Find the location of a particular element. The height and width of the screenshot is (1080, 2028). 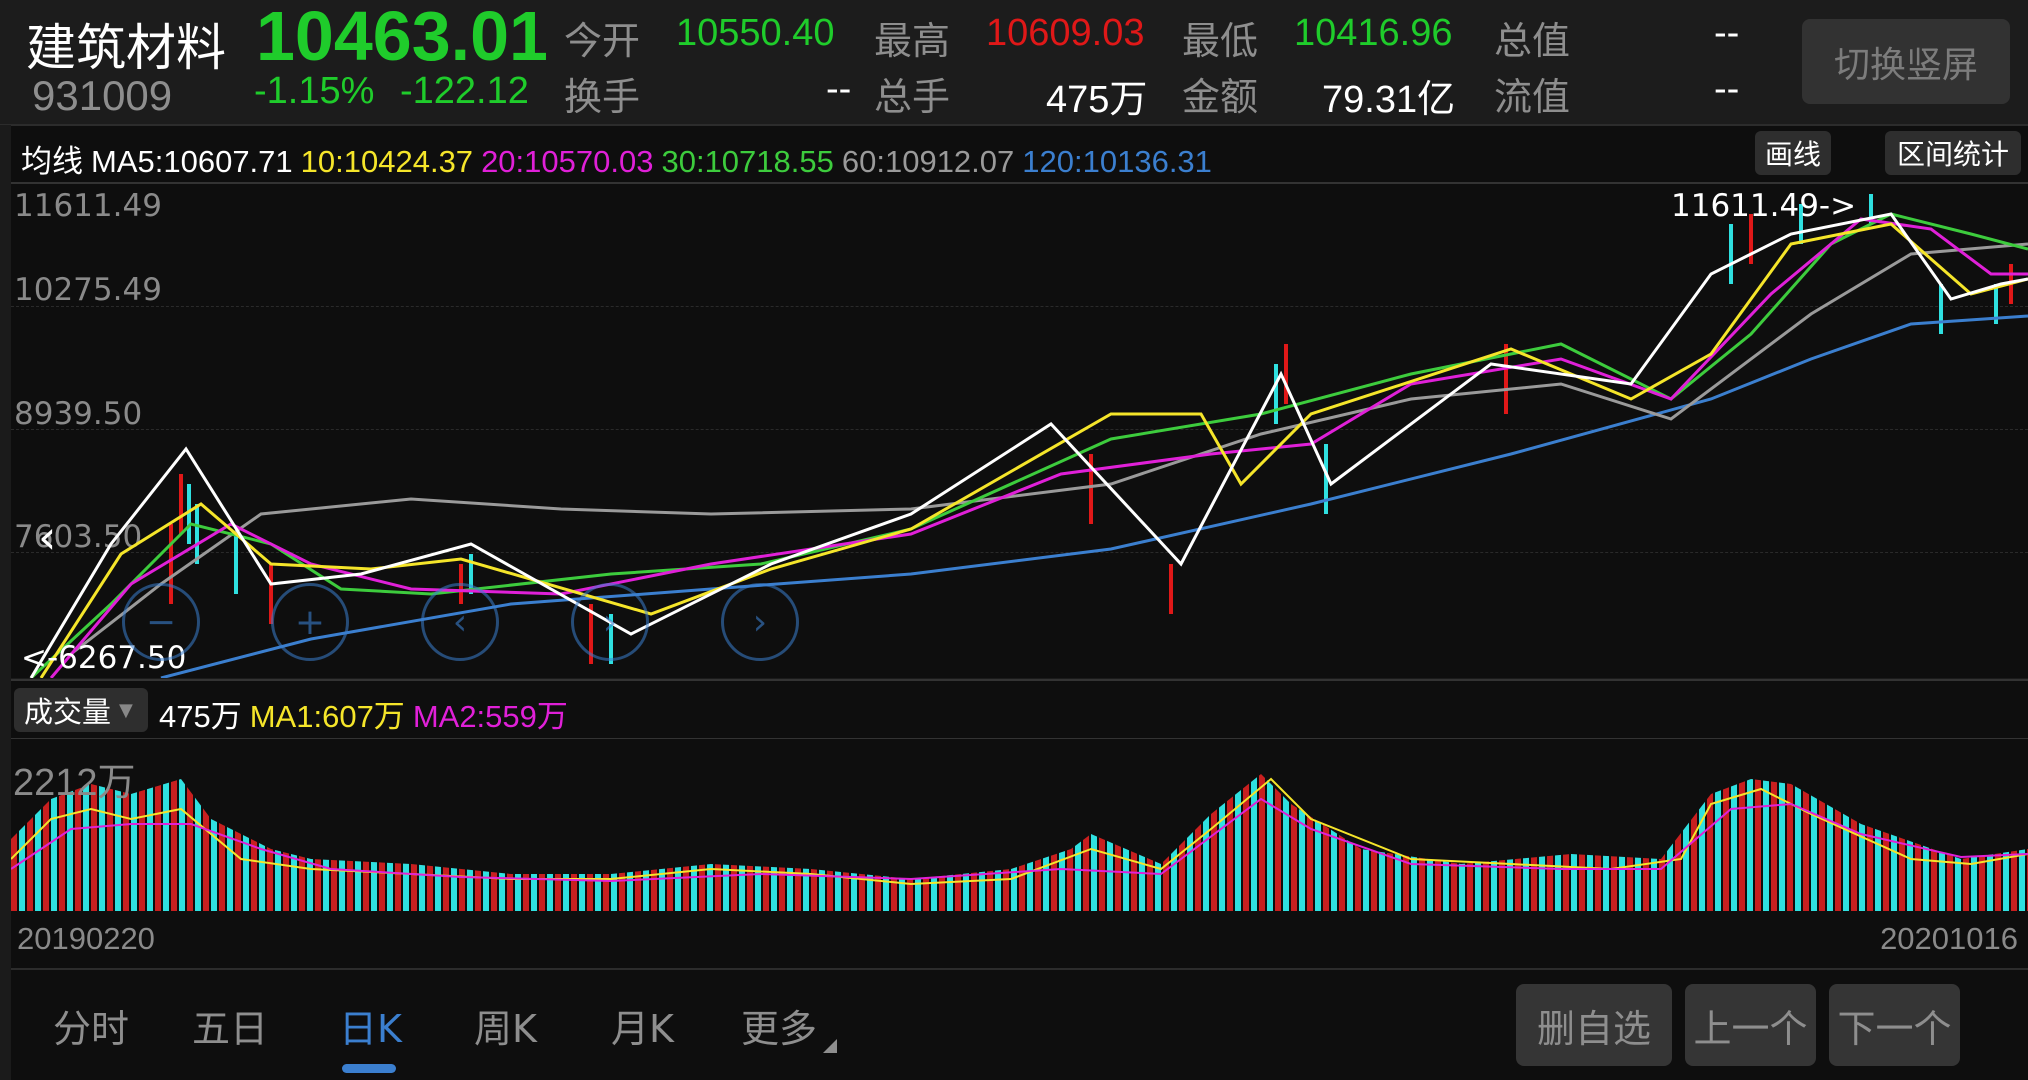

zoom-in-button: + is located at coordinates (310, 622).